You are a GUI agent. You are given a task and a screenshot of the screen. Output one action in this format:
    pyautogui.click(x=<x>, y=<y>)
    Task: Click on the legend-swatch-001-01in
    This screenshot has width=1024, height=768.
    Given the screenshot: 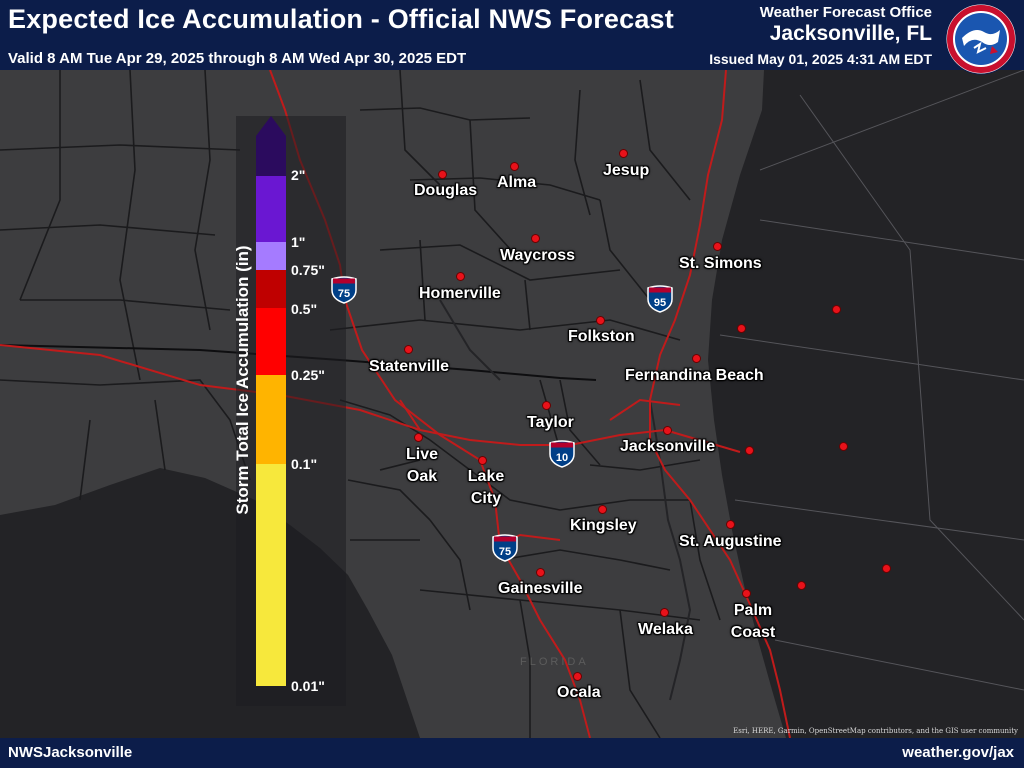 What is the action you would take?
    pyautogui.click(x=271, y=575)
    